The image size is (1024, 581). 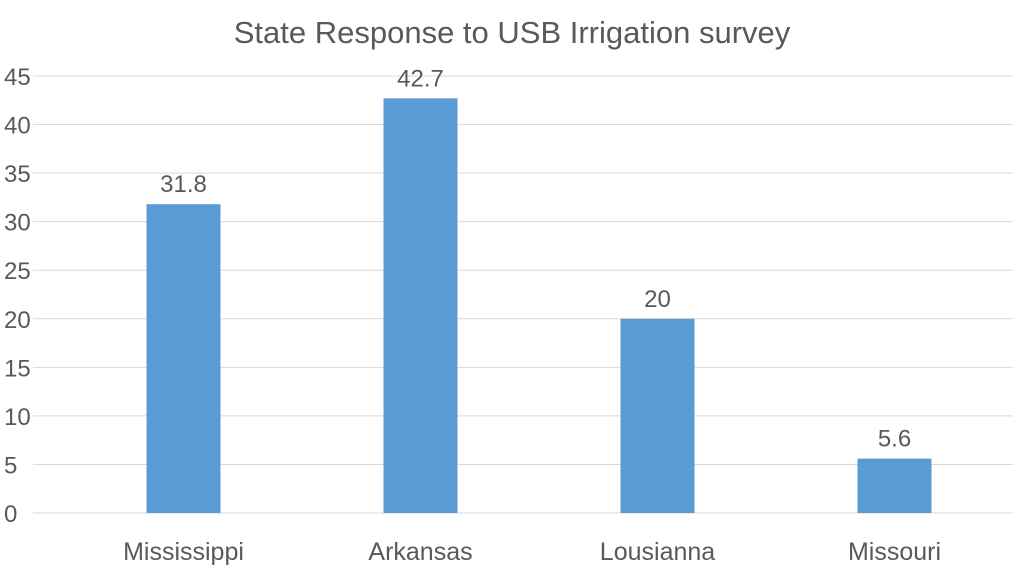 What do you see at coordinates (17, 77) in the screenshot?
I see `y-tick-label: 45` at bounding box center [17, 77].